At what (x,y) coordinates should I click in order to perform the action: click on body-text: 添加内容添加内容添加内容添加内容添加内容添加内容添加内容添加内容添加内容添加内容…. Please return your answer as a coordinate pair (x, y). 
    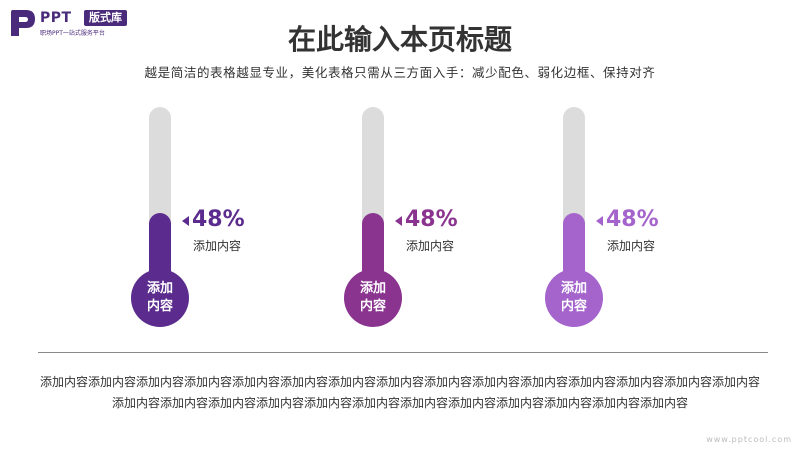
    Looking at the image, I should click on (400, 392).